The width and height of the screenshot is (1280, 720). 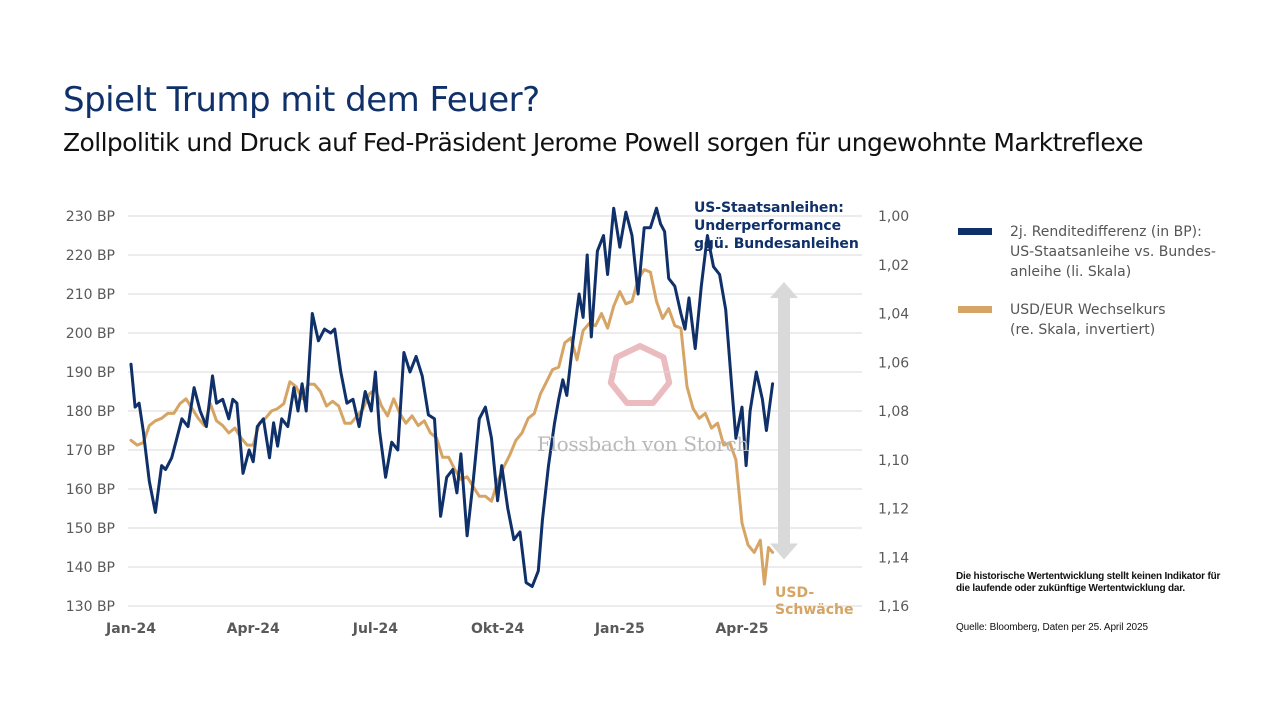 I want to click on left-tick-label: 220 BP, so click(x=90, y=256).